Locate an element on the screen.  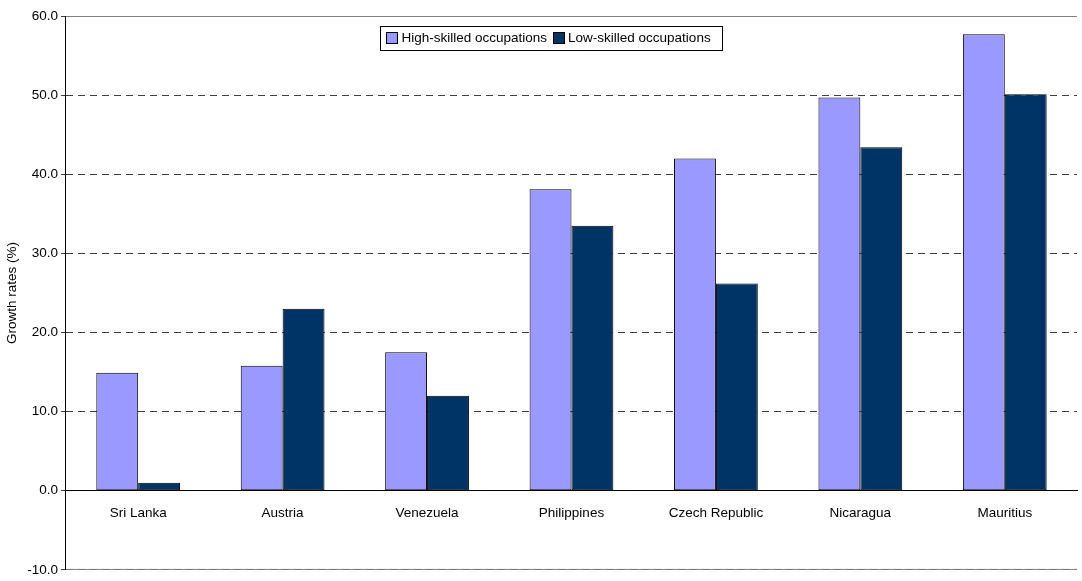
y-axis-title: Growth rates (%) is located at coordinates (11, 292).